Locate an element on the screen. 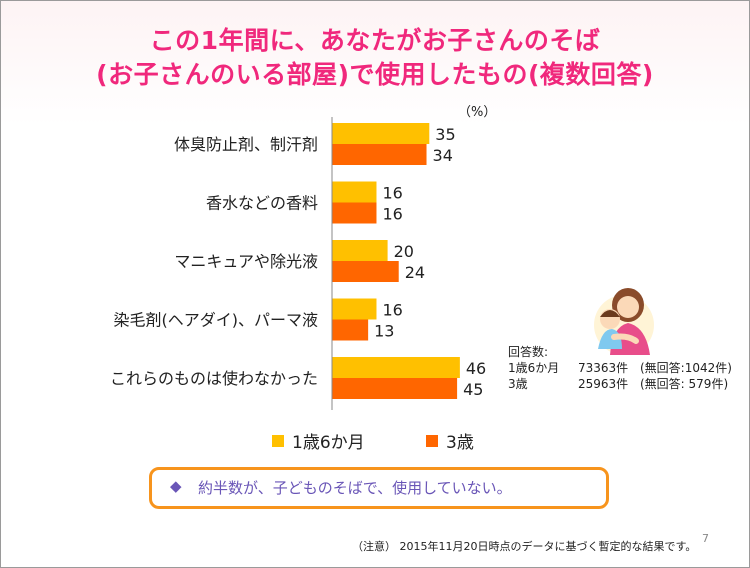  category-label: マニキュアや除光液 is located at coordinates (246, 261).